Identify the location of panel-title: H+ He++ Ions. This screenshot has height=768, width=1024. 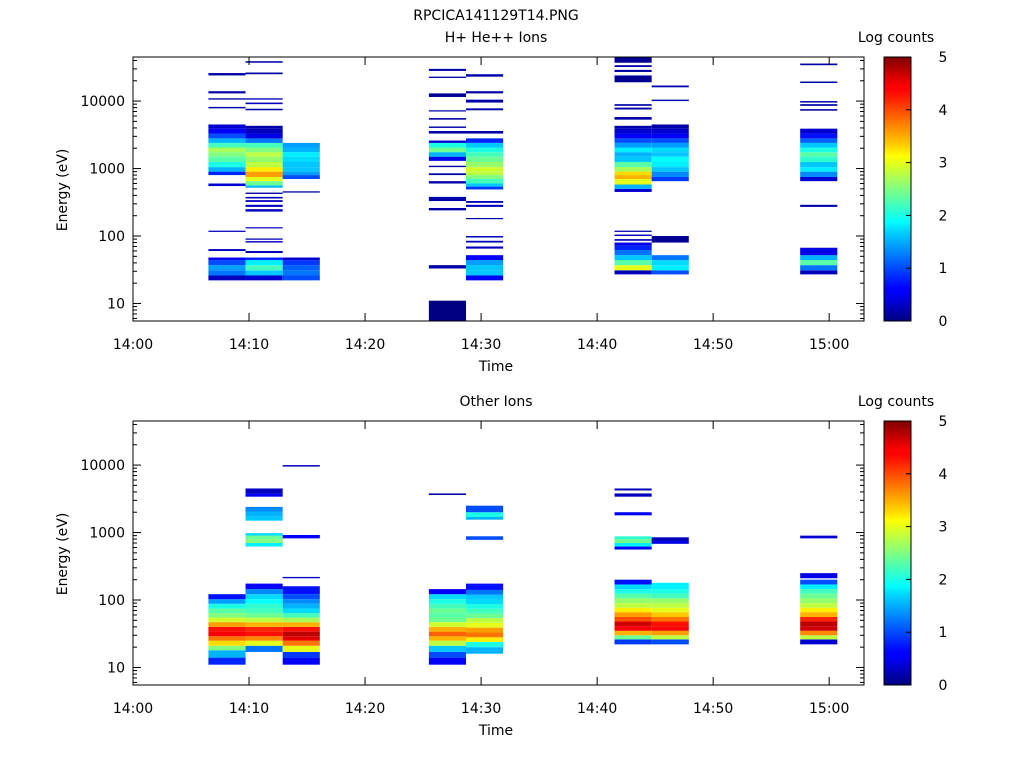
(496, 38).